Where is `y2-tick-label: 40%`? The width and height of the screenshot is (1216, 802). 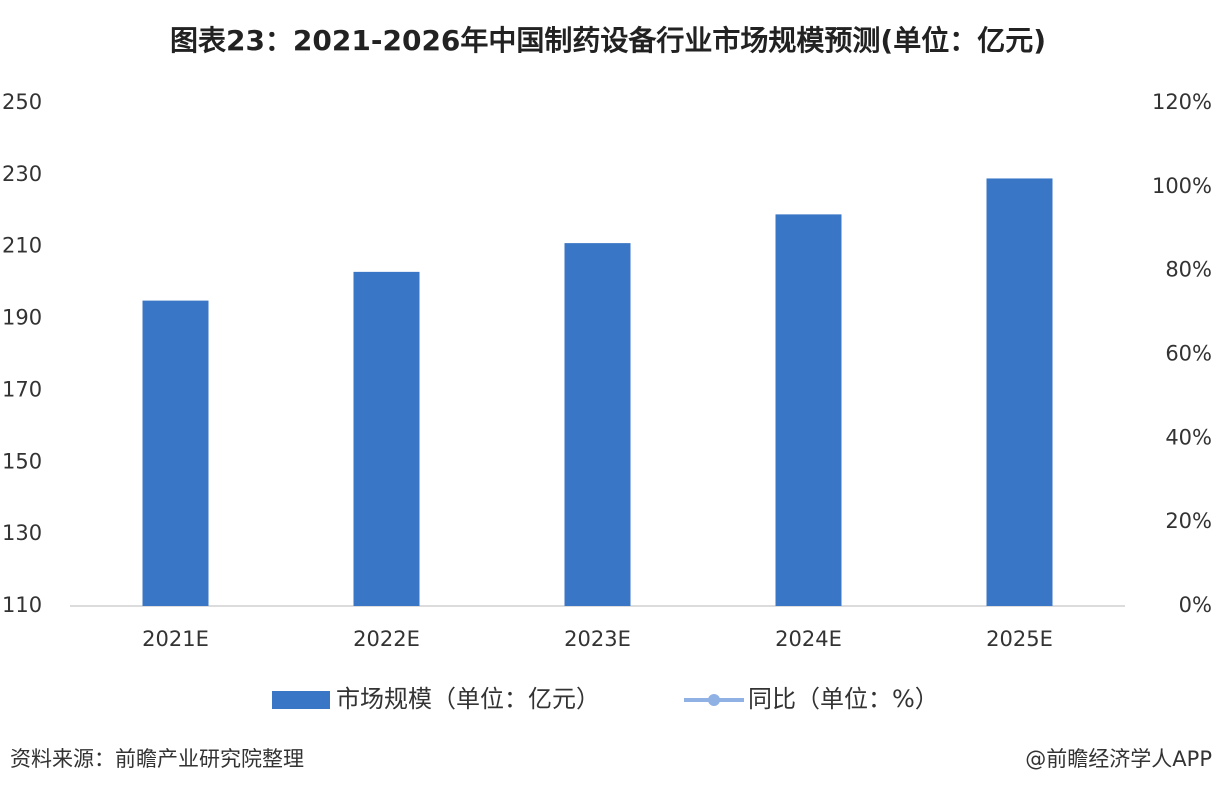
y2-tick-label: 40% is located at coordinates (1188, 437).